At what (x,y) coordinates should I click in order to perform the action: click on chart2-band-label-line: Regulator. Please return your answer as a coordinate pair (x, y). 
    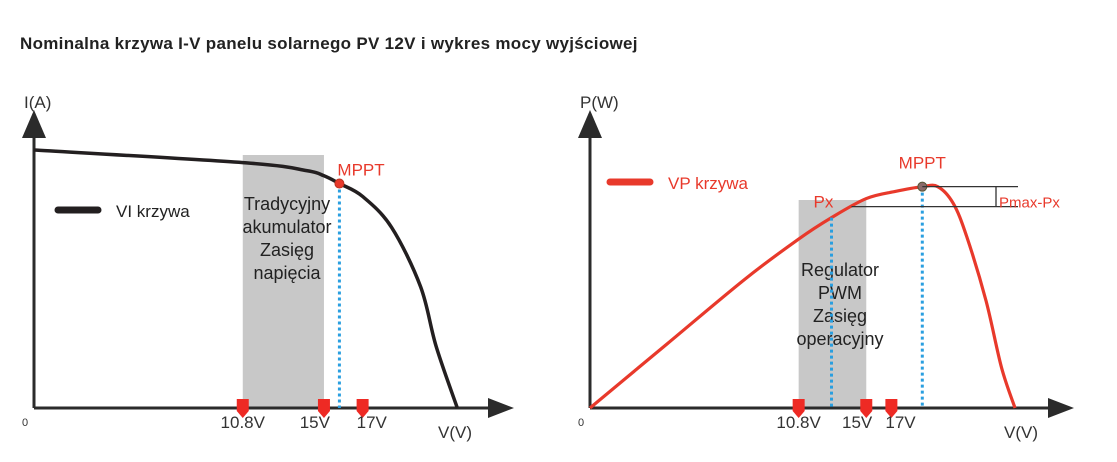
    Looking at the image, I should click on (840, 270).